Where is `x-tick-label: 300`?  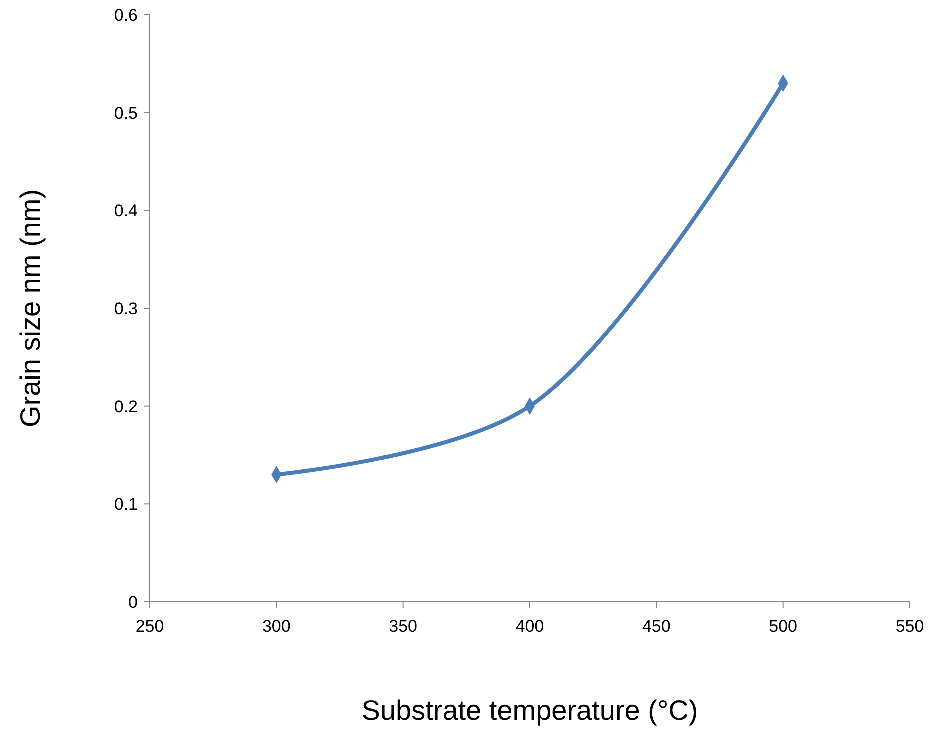 x-tick-label: 300 is located at coordinates (276, 626).